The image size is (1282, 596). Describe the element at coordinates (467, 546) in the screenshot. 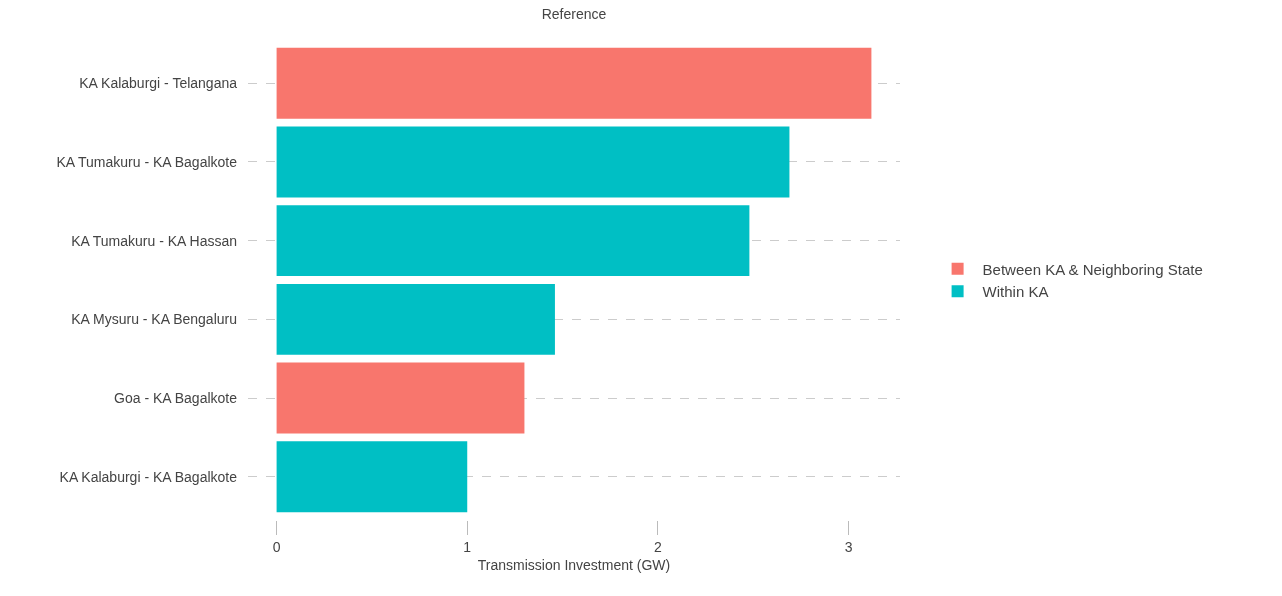

I see `x-tick-label: 1` at that location.